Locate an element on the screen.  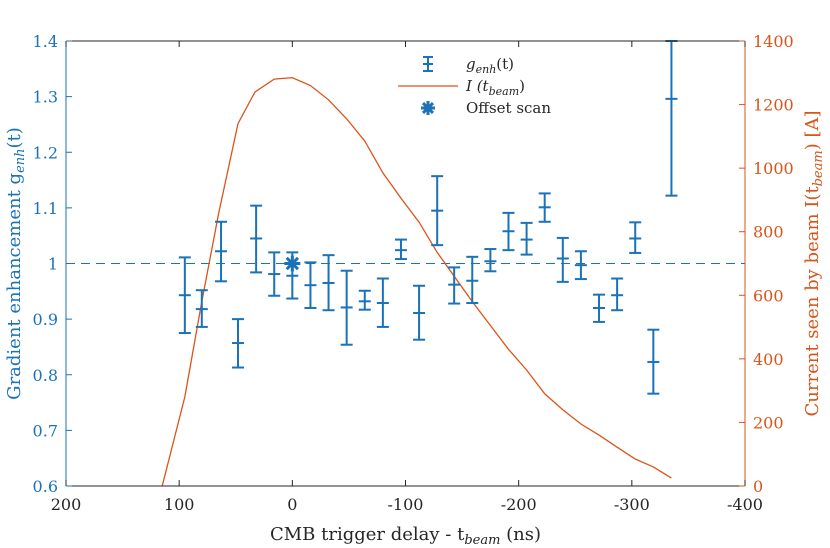
x-tick-label: -300 is located at coordinates (632, 504).